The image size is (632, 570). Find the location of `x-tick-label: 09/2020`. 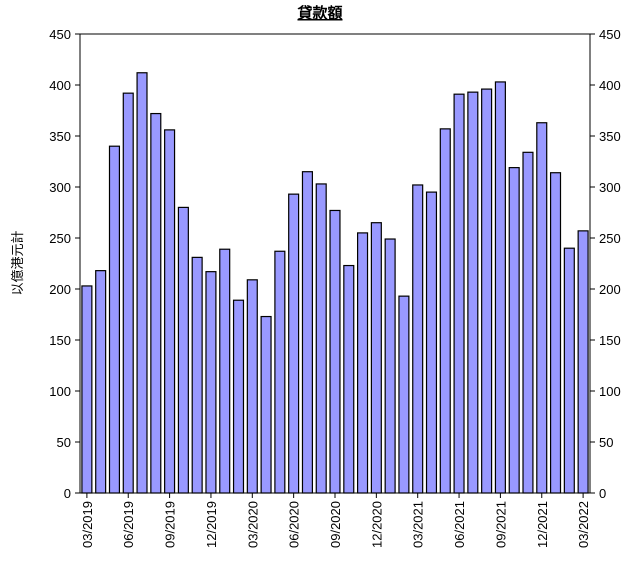

x-tick-label: 09/2020 is located at coordinates (335, 524).